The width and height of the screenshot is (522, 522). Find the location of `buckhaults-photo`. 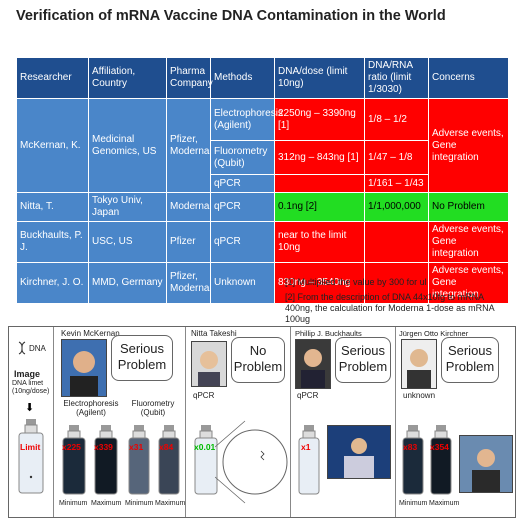

buckhaults-photo is located at coordinates (313, 364).